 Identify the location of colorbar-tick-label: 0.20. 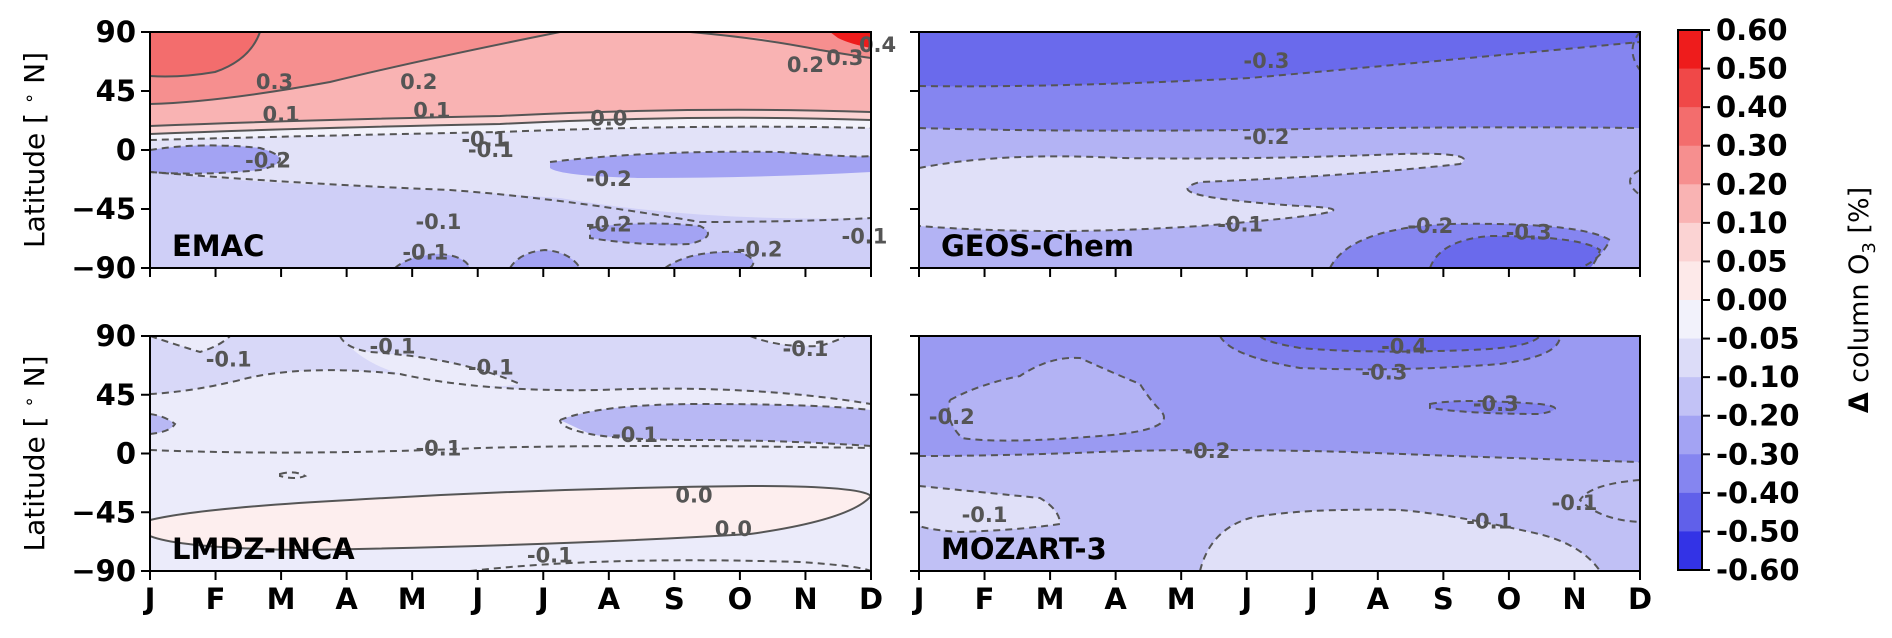
(1752, 184).